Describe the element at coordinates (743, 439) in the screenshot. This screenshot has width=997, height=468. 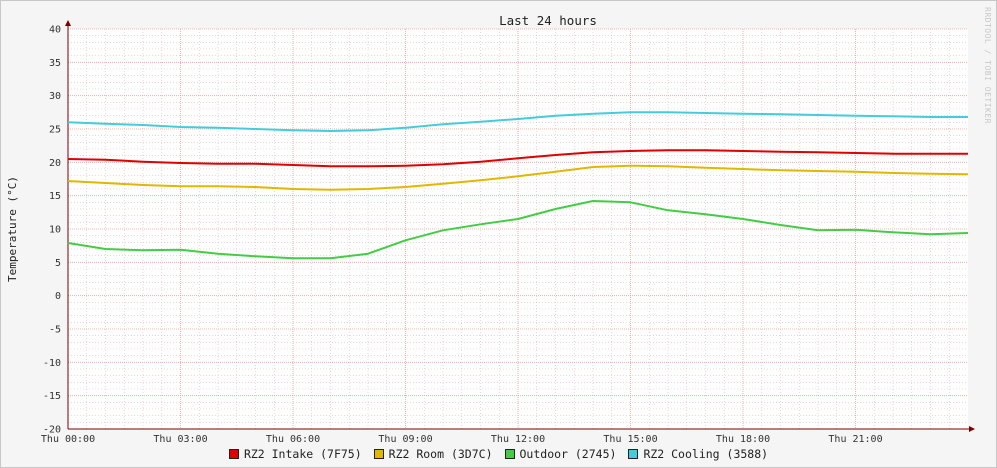
I see `x-tick-label: Thu 18:00` at that location.